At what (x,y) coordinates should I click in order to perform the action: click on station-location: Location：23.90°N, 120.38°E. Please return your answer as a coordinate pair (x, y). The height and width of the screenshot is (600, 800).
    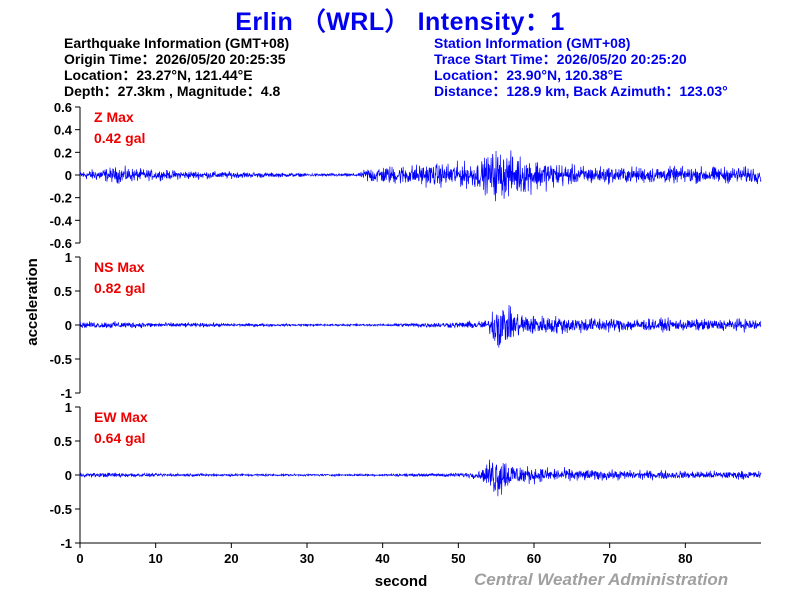
    Looking at the image, I should click on (528, 75).